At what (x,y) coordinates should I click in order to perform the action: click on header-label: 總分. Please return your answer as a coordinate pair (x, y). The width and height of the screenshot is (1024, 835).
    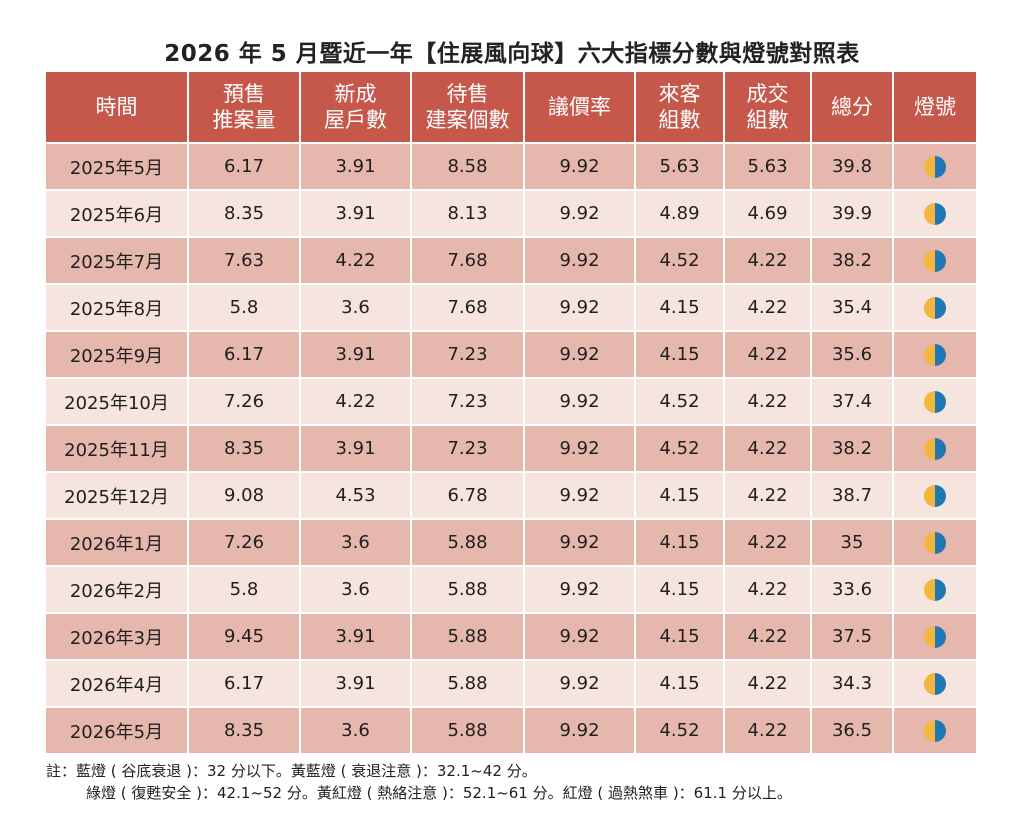
    Looking at the image, I should click on (852, 107).